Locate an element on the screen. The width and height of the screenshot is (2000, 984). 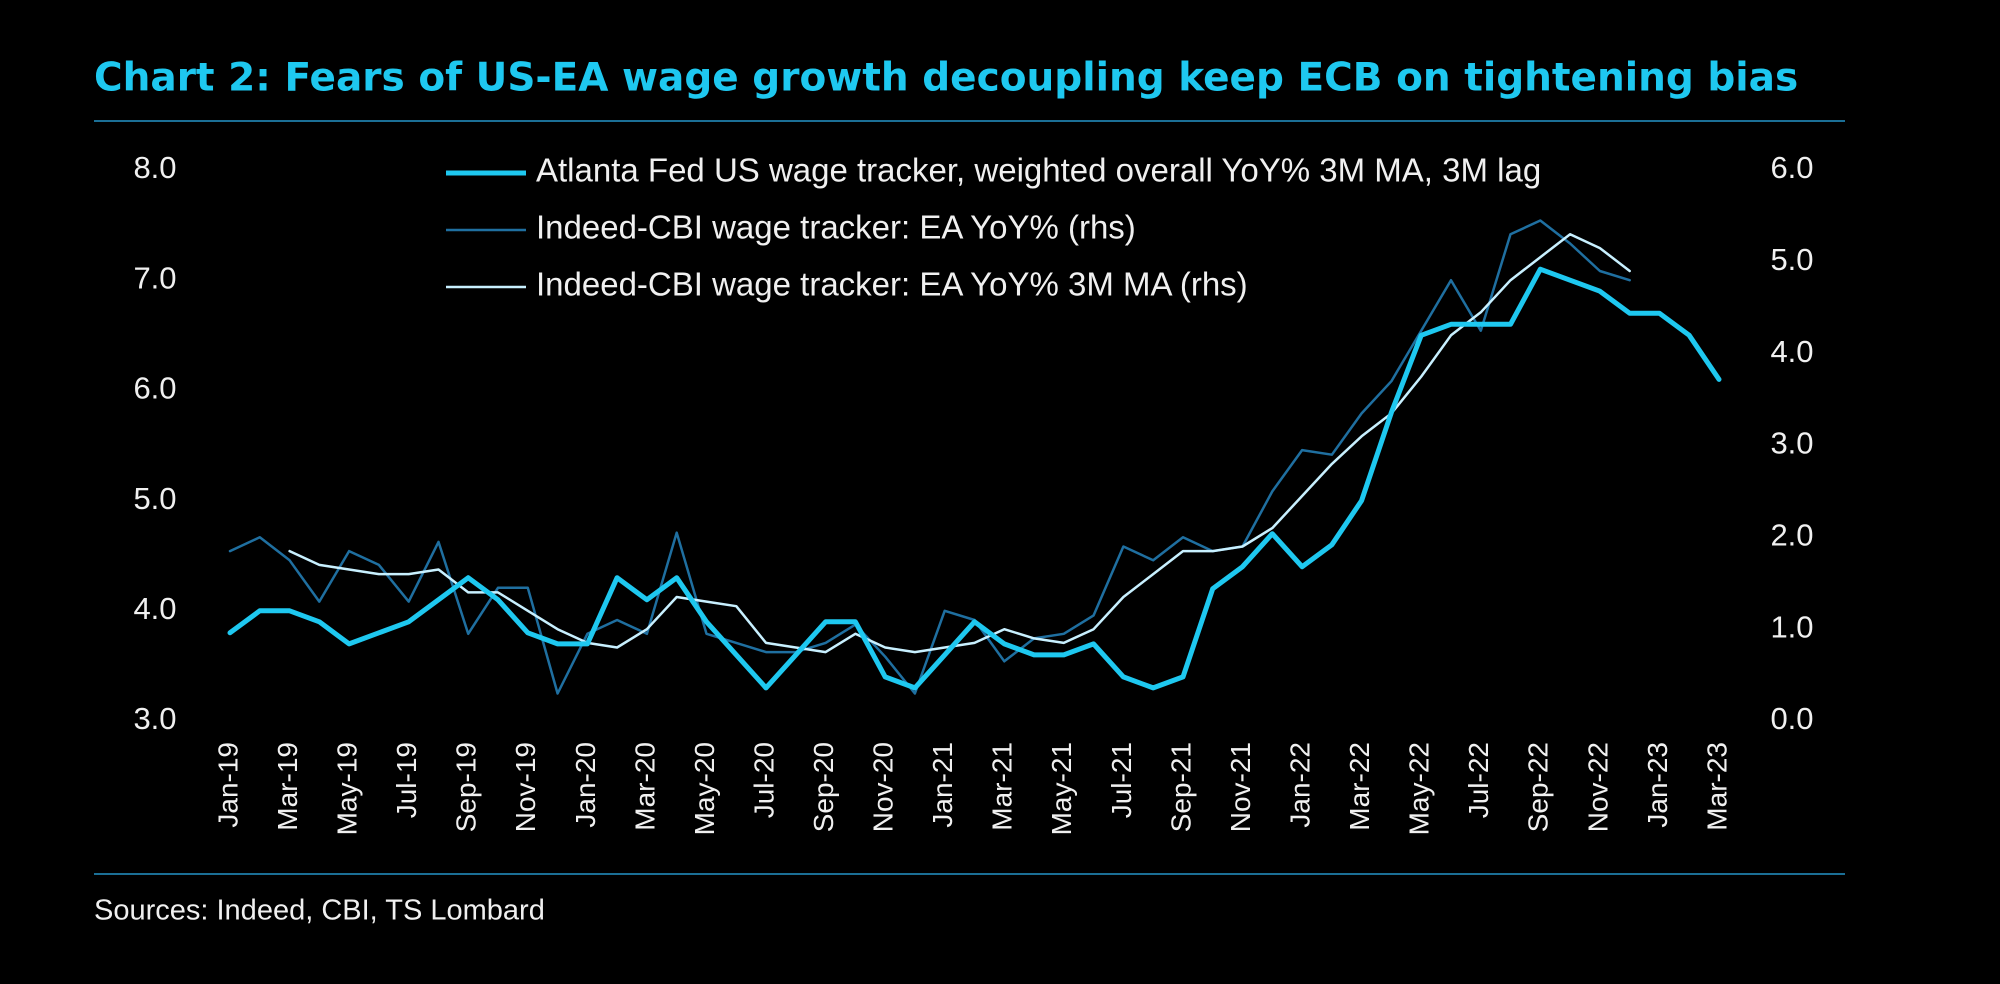
y-tick-label: 3.0 is located at coordinates (154, 718).